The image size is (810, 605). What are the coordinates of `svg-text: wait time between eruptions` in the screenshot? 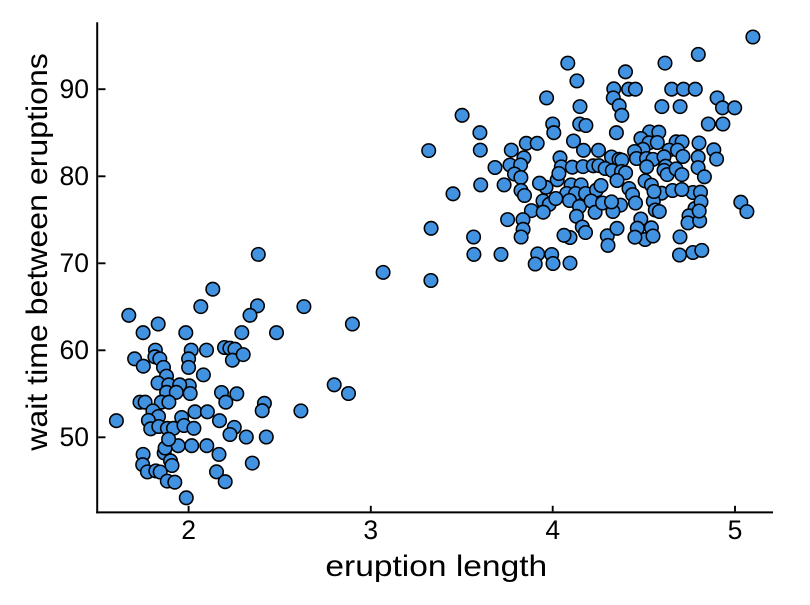 It's located at (37, 252).